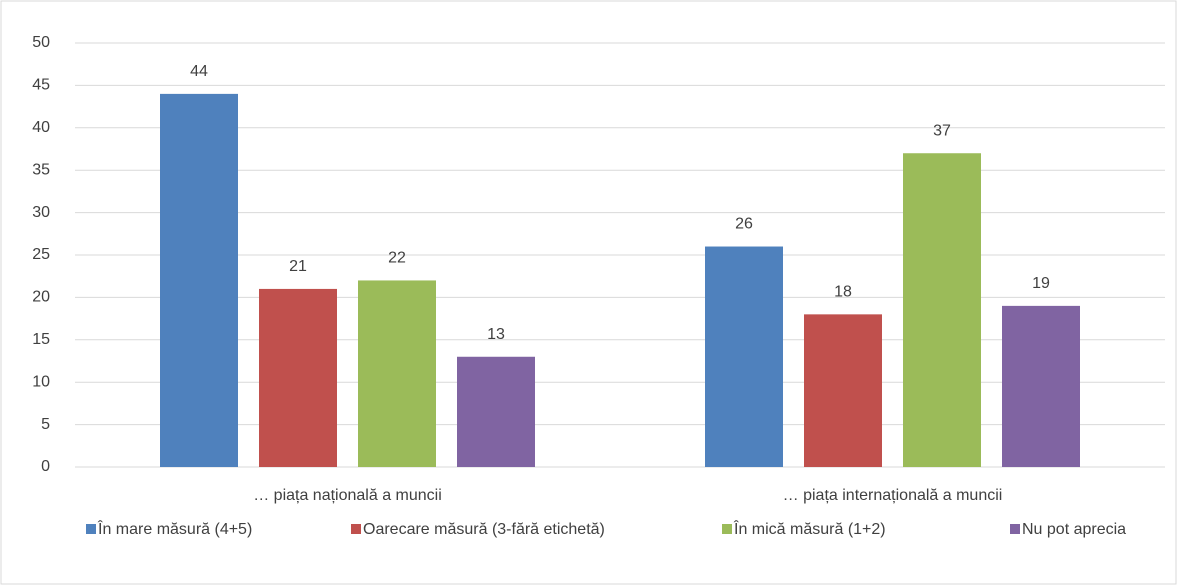 The image size is (1177, 585). Describe the element at coordinates (347, 495) in the screenshot. I see `x-tick-label: … piața națională a muncii` at that location.